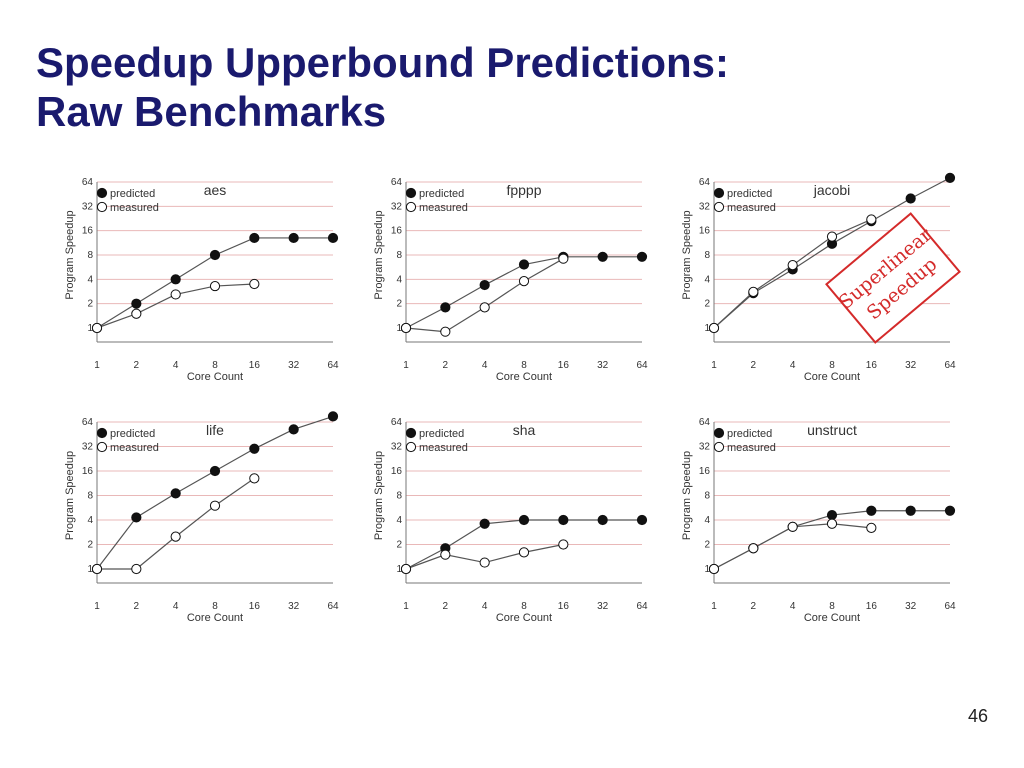 The image size is (1024, 768). I want to click on x-tick-label: 8, so click(524, 606).